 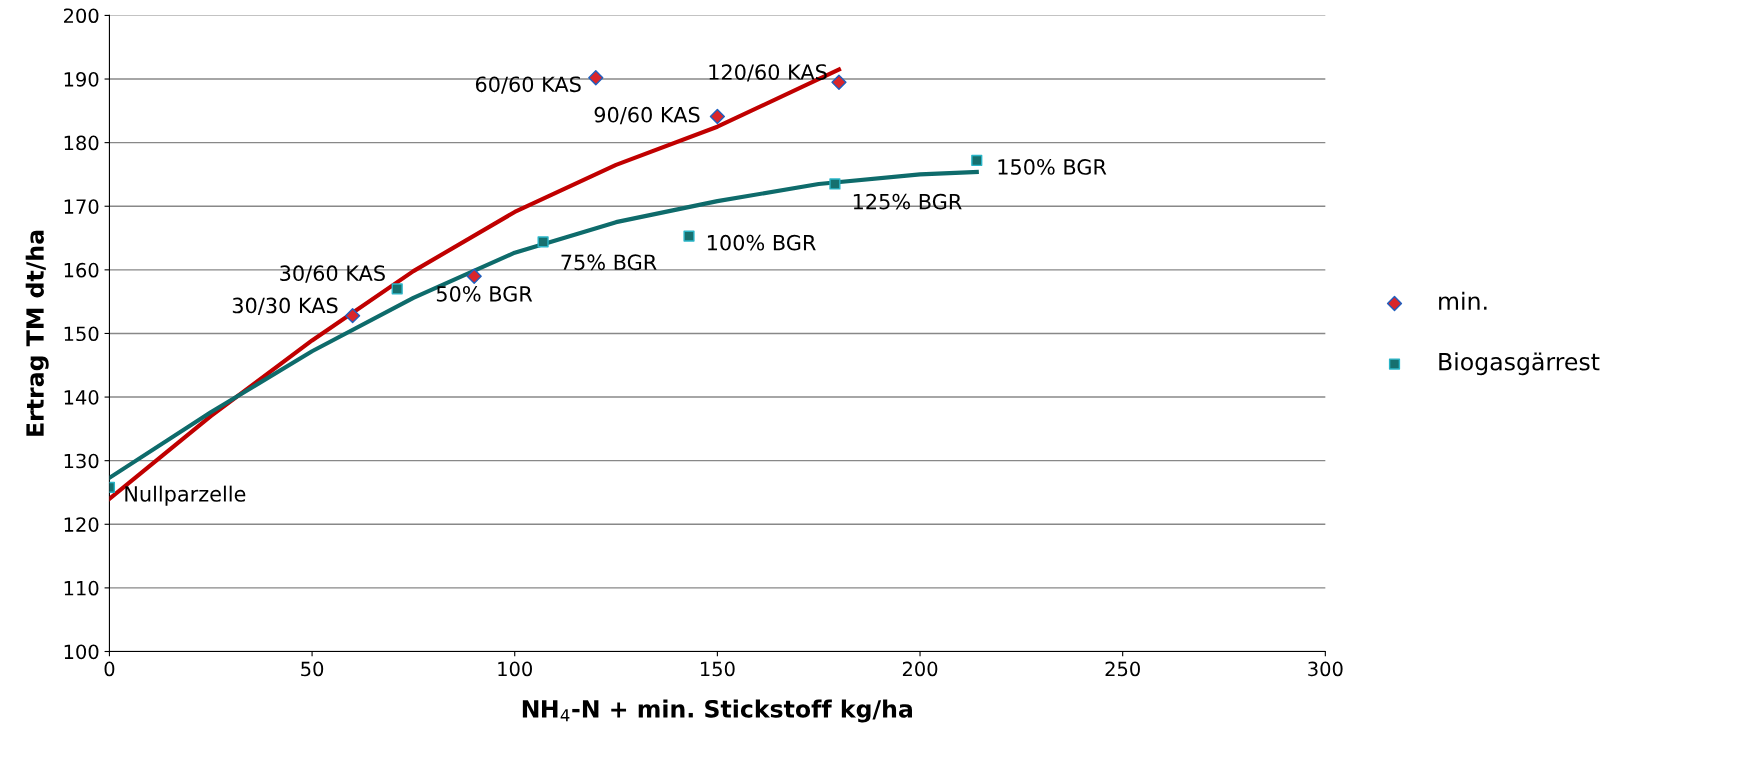 What do you see at coordinates (332, 274) in the screenshot?
I see `annotation: 30/60 KAS` at bounding box center [332, 274].